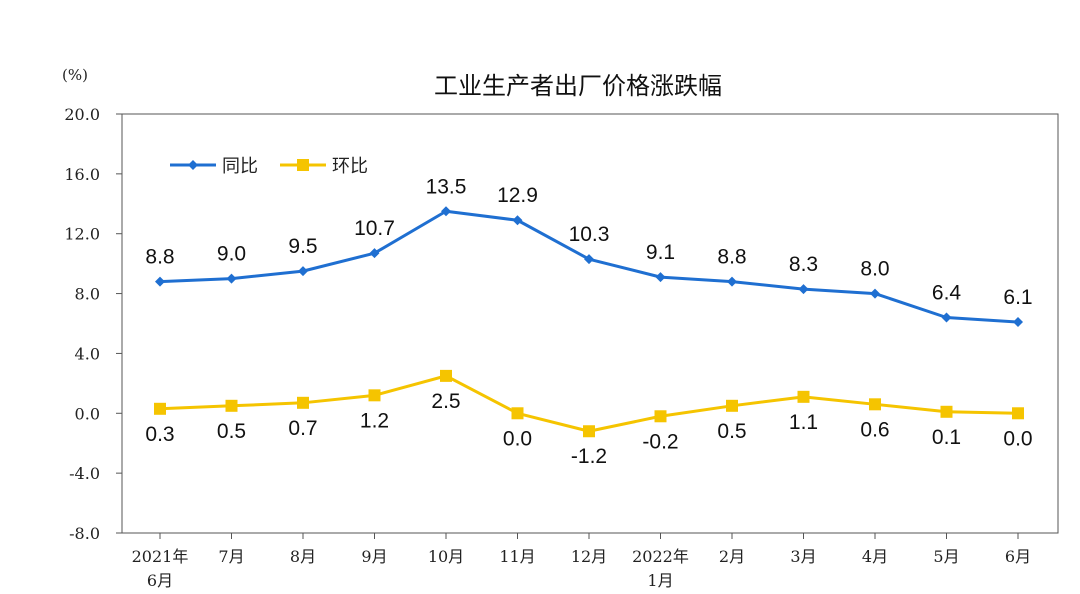 This screenshot has height=594, width=1080. Describe the element at coordinates (947, 293) in the screenshot. I see `data-label: 6.4` at that location.